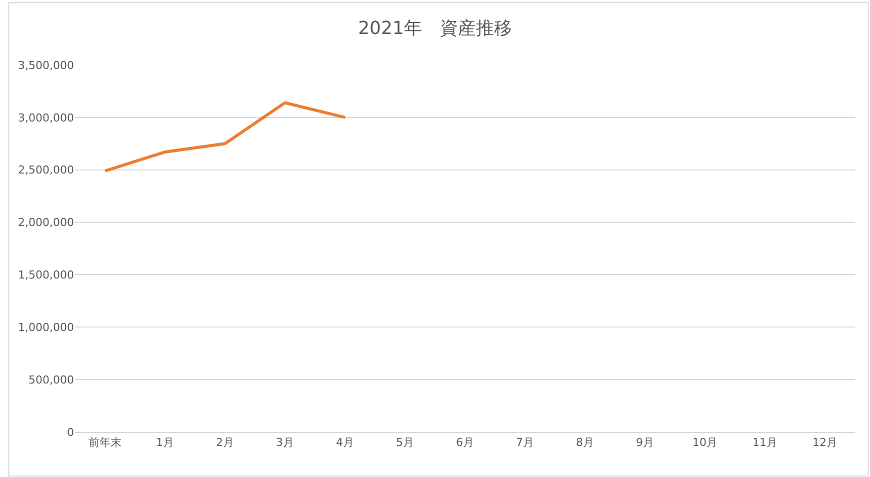  What do you see at coordinates (705, 443) in the screenshot?
I see `x-tick-label: 10月` at bounding box center [705, 443].